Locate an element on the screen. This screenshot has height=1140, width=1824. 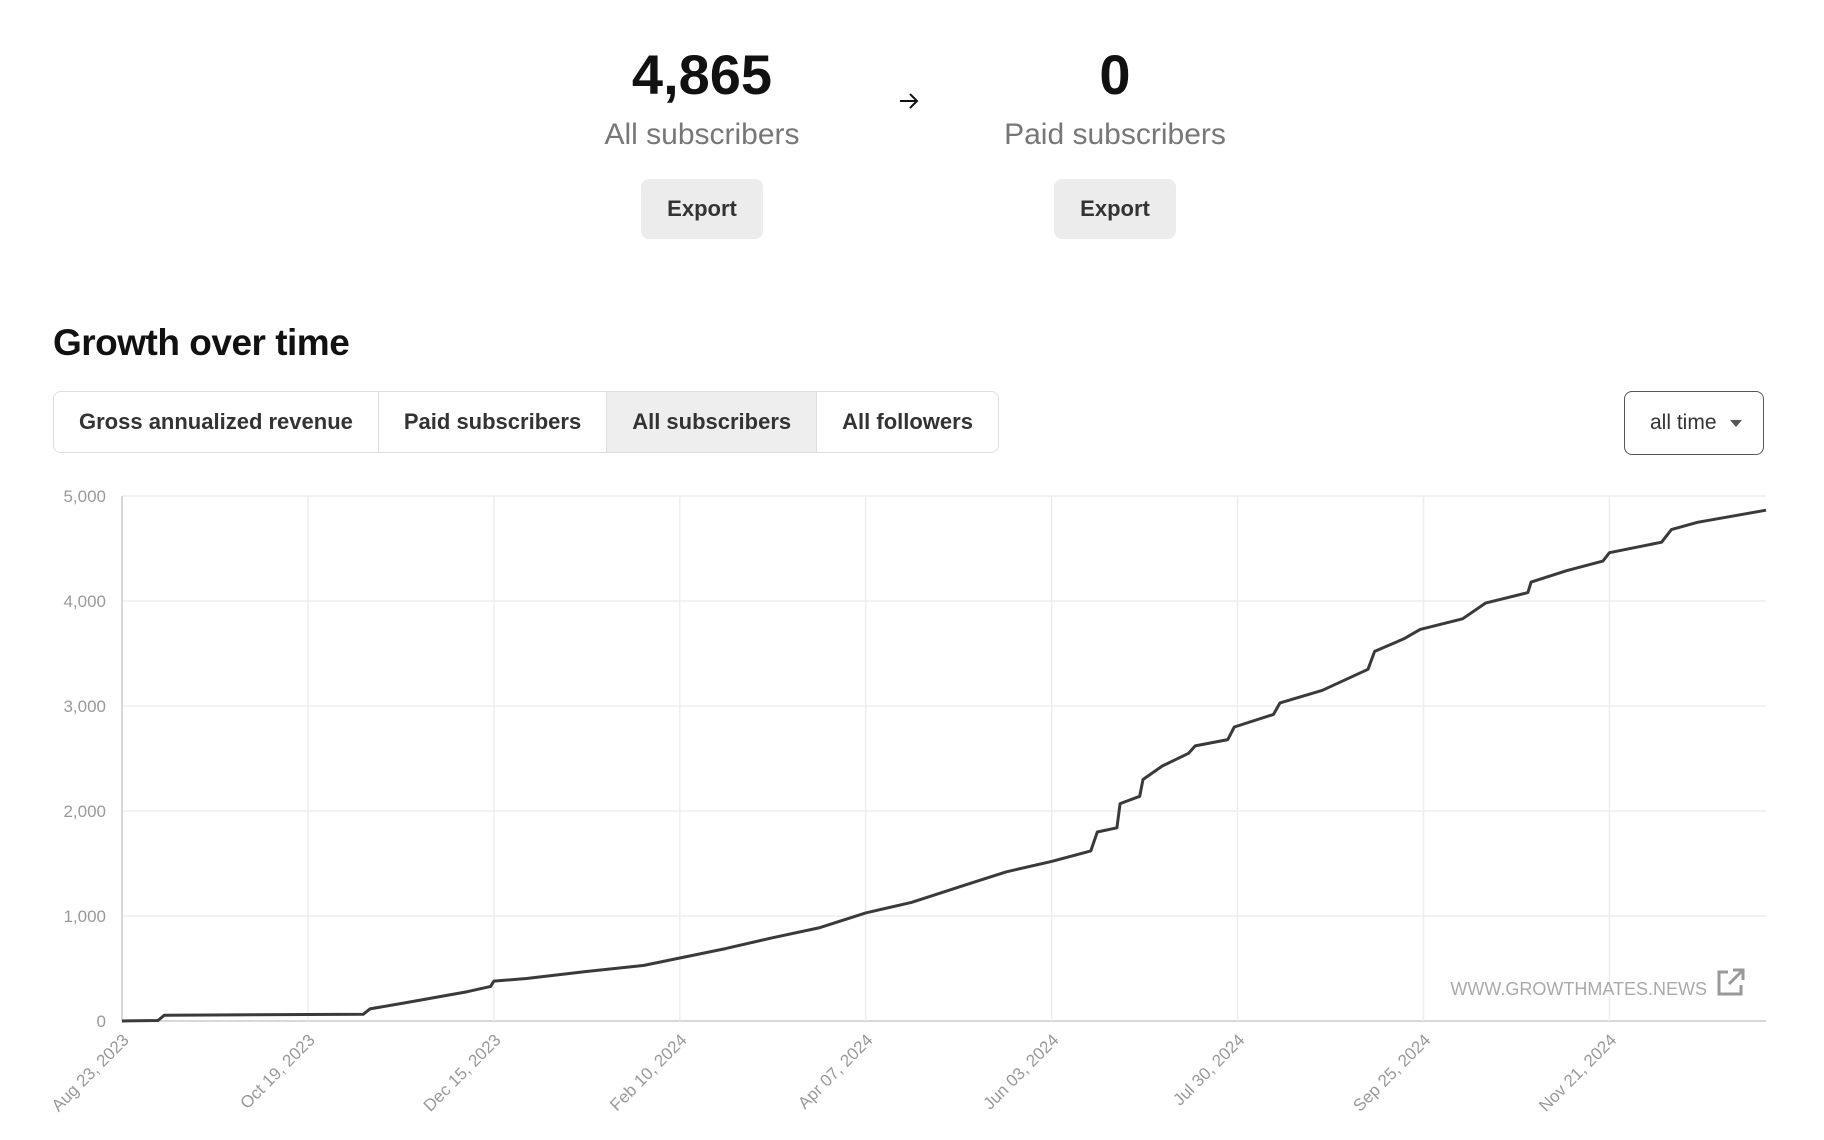
icon-box is located at coordinates (1730, 983).